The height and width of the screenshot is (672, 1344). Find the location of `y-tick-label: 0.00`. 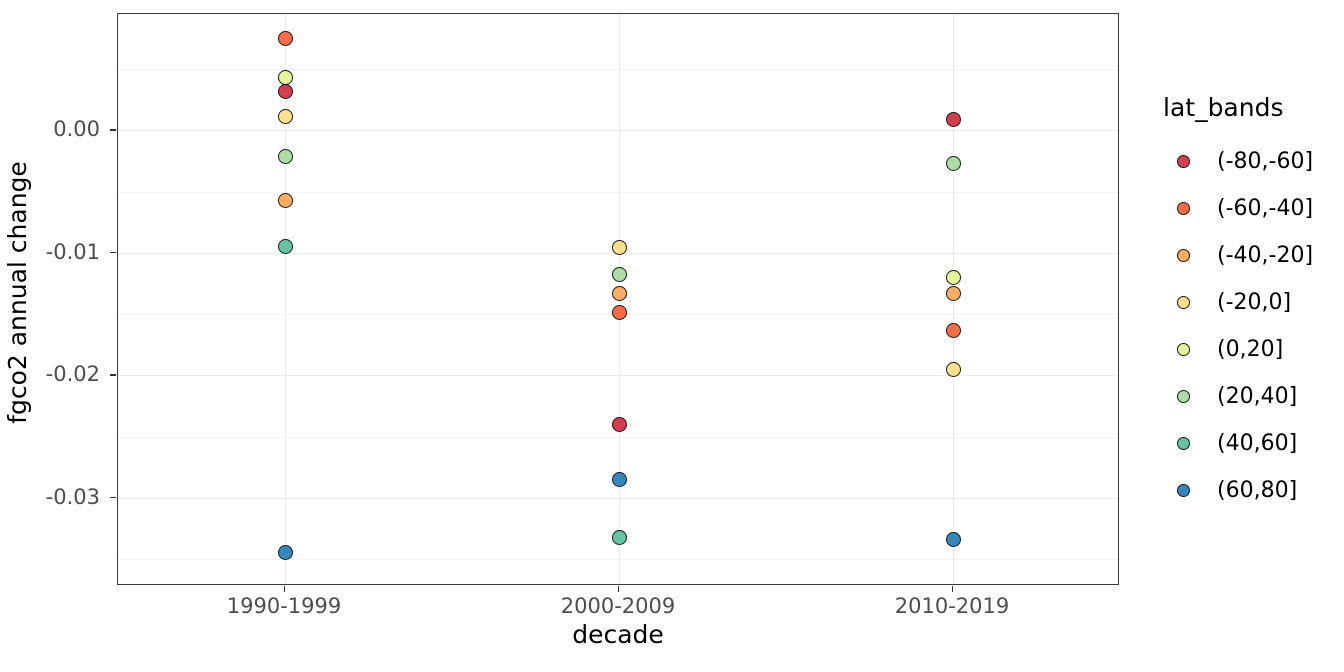

y-tick-label: 0.00 is located at coordinates (76, 129).